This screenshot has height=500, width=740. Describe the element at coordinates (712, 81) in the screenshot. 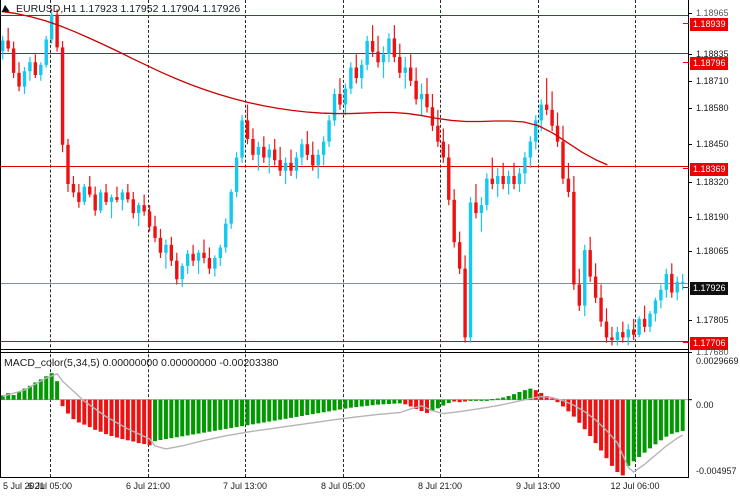

I see `price-axis-label-1.18710: 1.18710` at that location.